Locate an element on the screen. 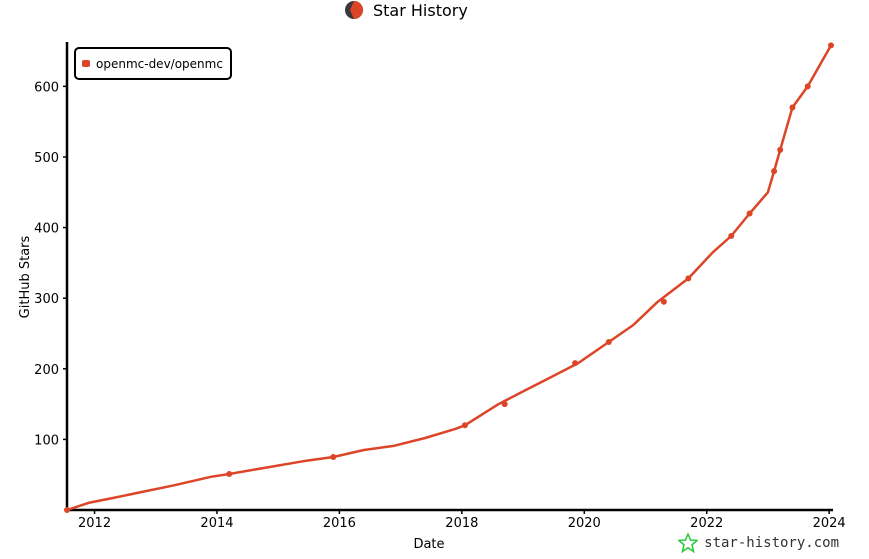 Image resolution: width=869 pixels, height=559 pixels. y-tick-label: 600 is located at coordinates (46, 87).